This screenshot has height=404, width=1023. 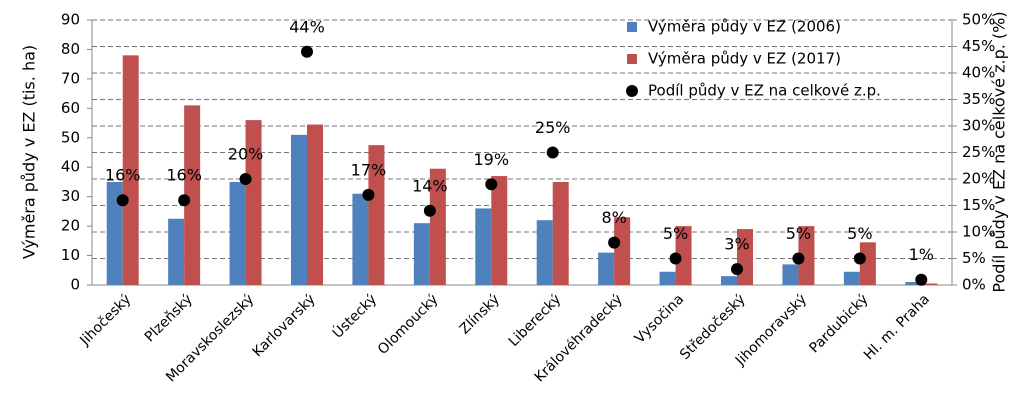 What do you see at coordinates (978, 73) in the screenshot?
I see `y2-tick-label: 40%` at bounding box center [978, 73].